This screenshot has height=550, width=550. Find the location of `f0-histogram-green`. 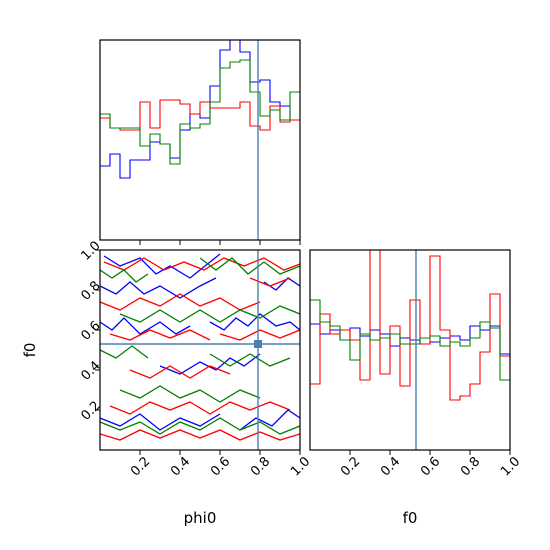

f0-histogram-green is located at coordinates (410, 340).